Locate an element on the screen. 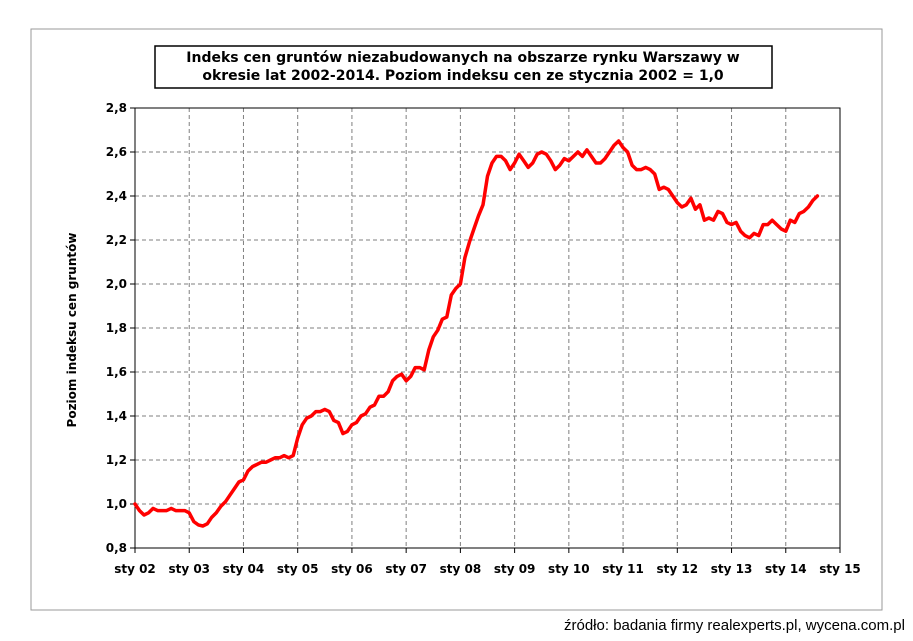 Image resolution: width=913 pixels, height=641 pixels. x-tick-label: sty 04 is located at coordinates (244, 569).